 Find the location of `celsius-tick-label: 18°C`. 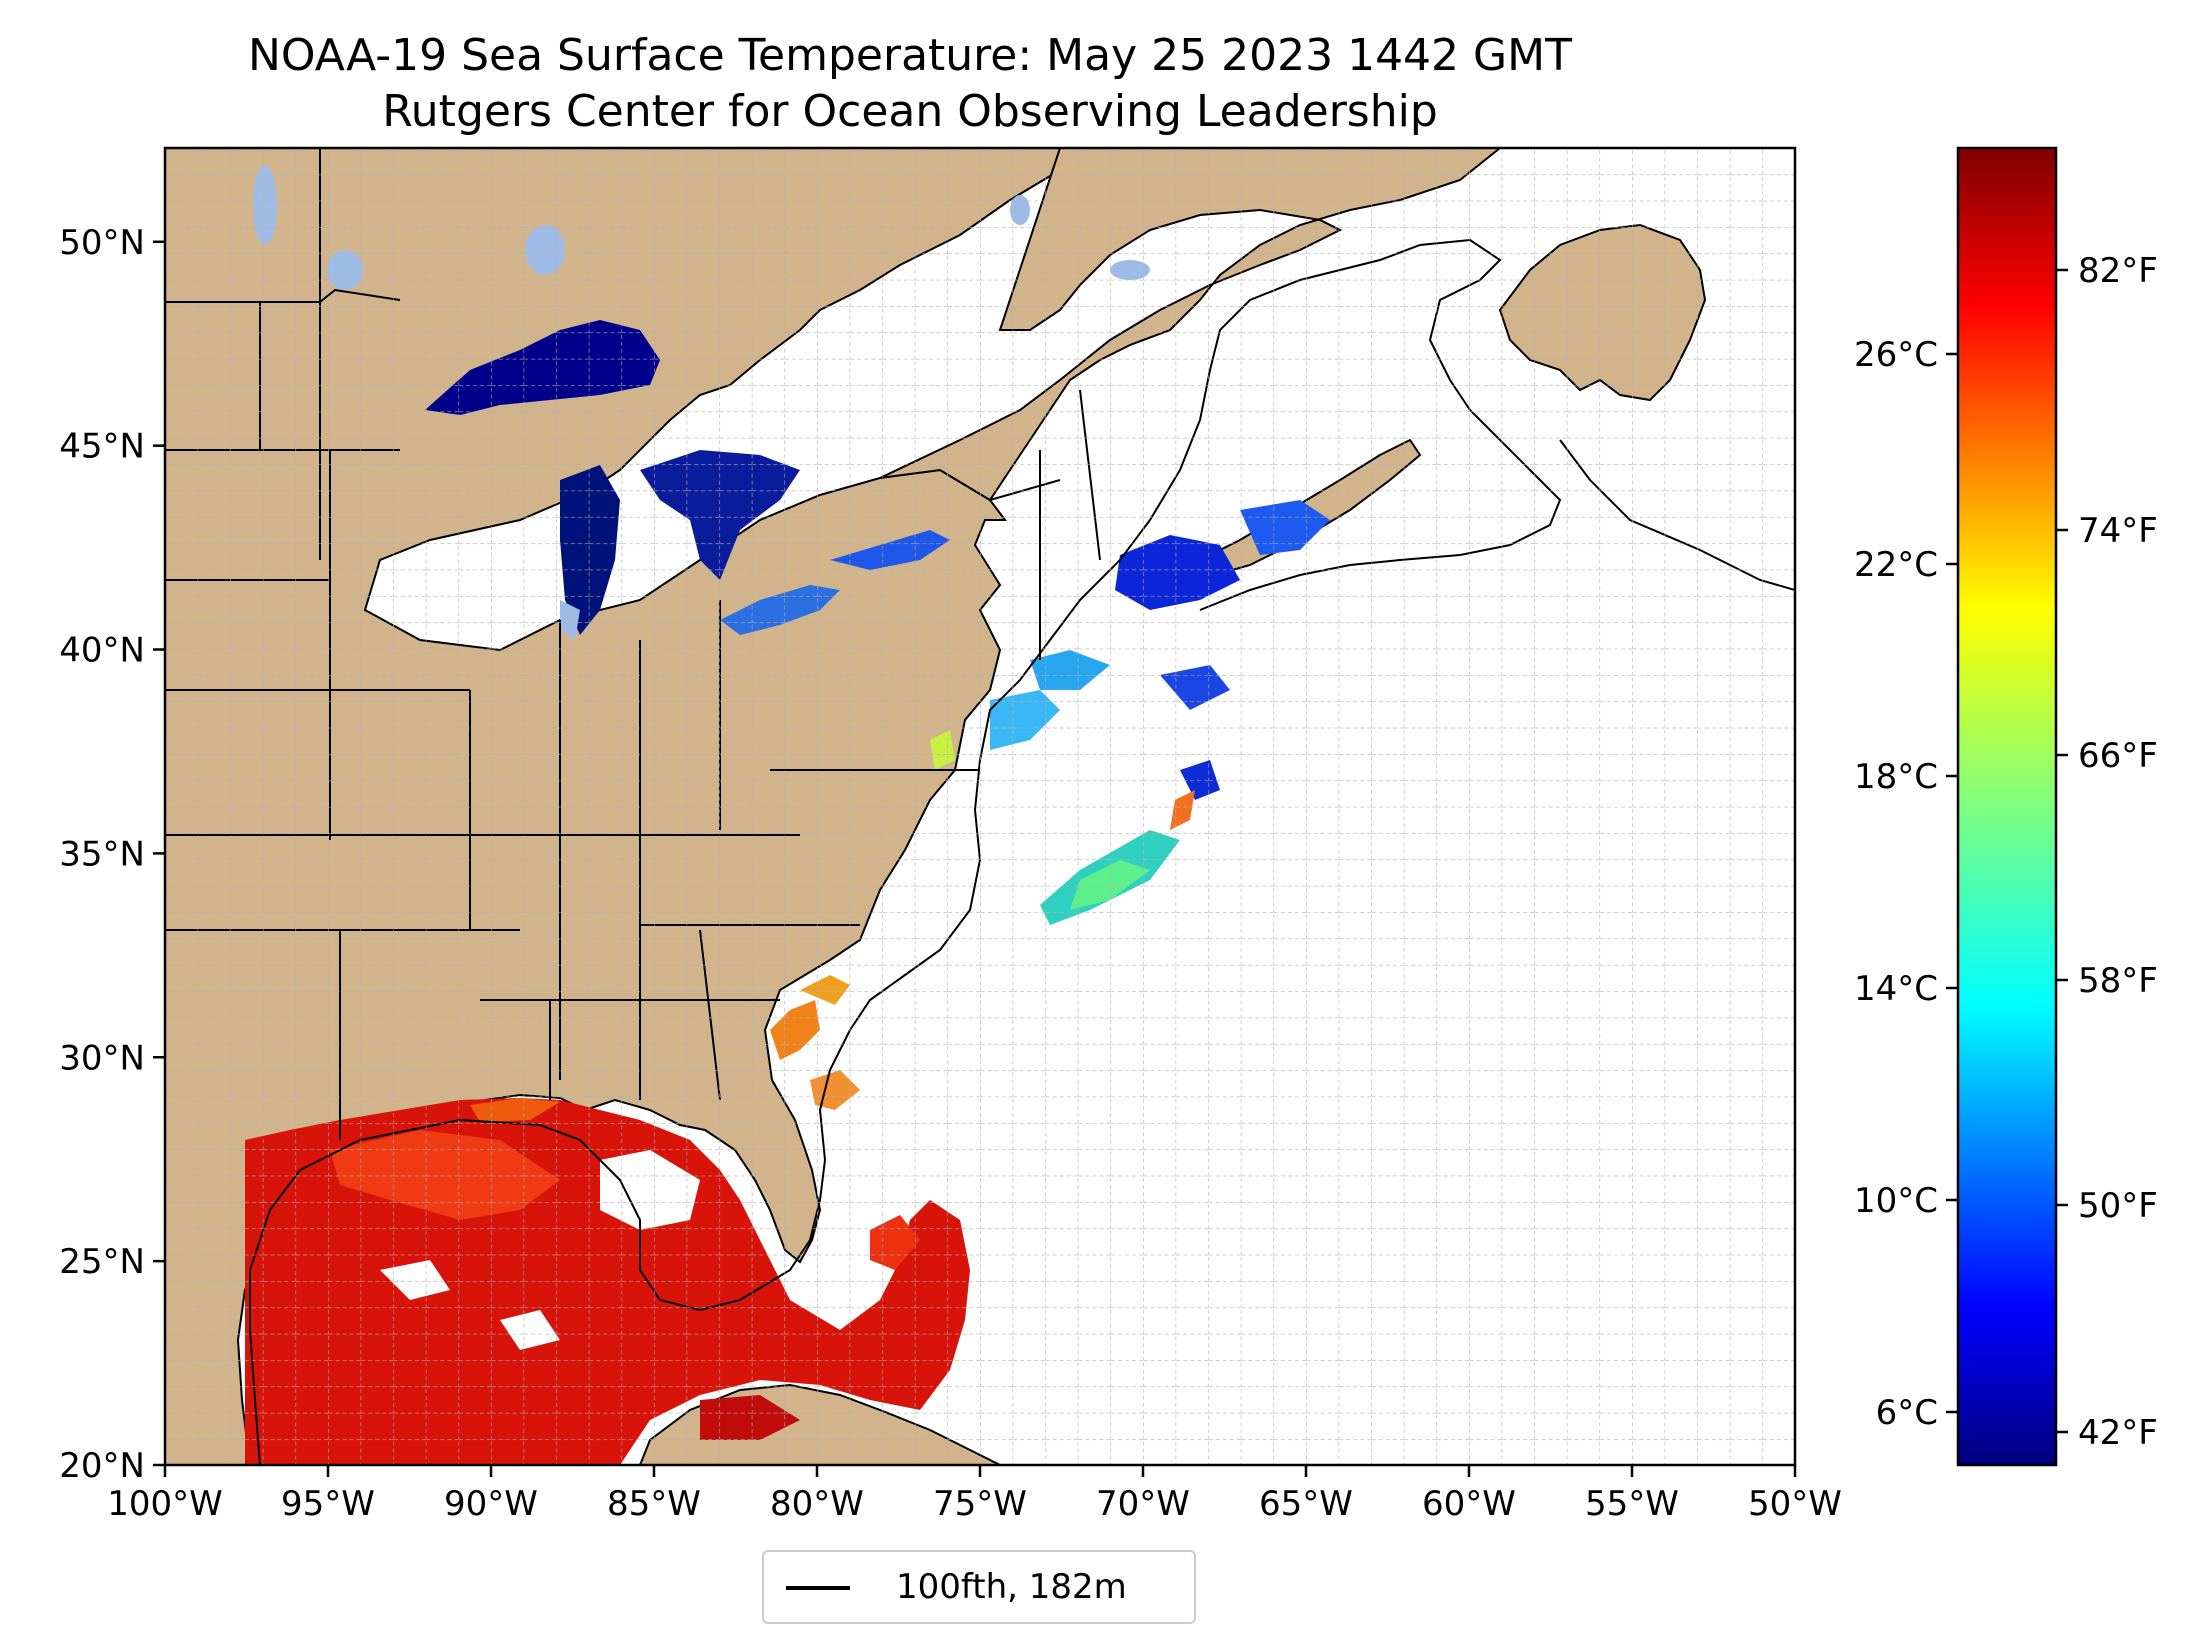

celsius-tick-label: 18°C is located at coordinates (1896, 777).